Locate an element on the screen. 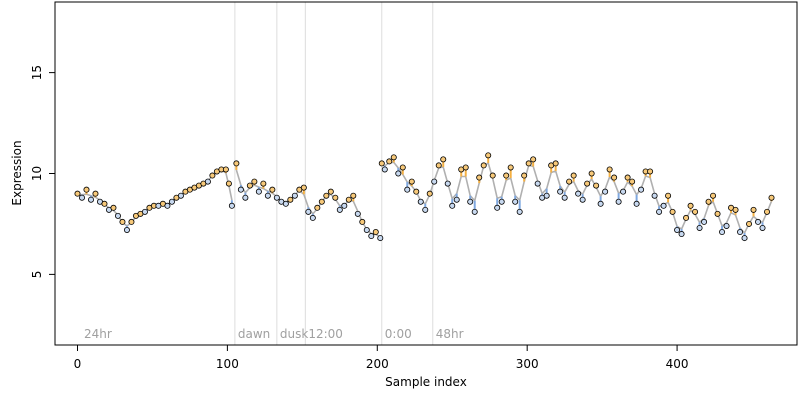  x-tick-label: 0 is located at coordinates (78, 364).